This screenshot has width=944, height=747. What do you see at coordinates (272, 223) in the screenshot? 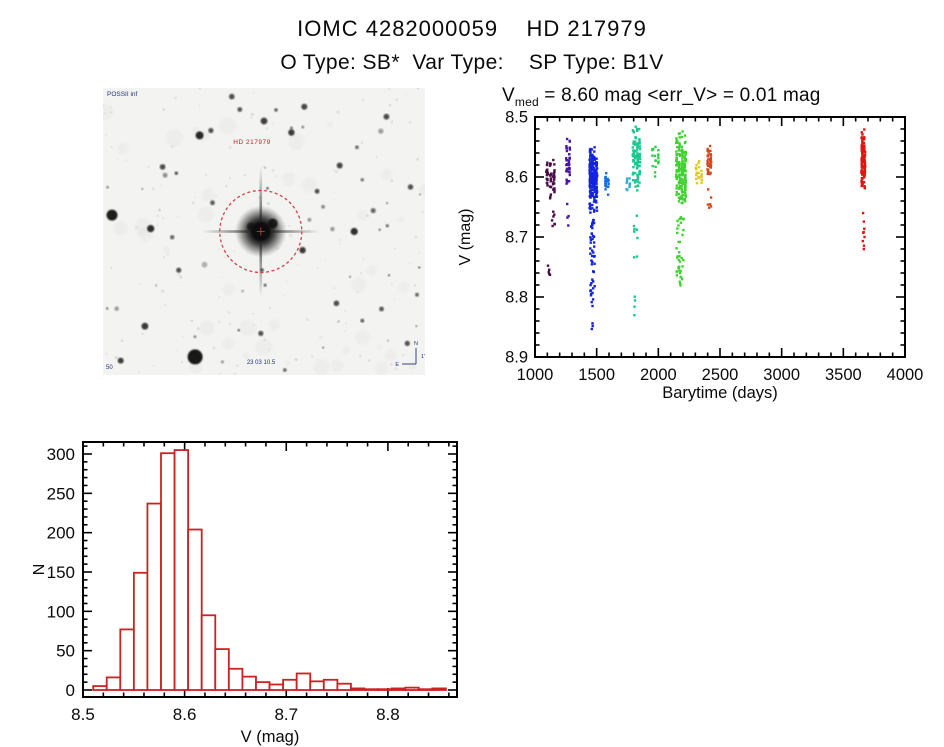
I see `star-companion-blob` at bounding box center [272, 223].